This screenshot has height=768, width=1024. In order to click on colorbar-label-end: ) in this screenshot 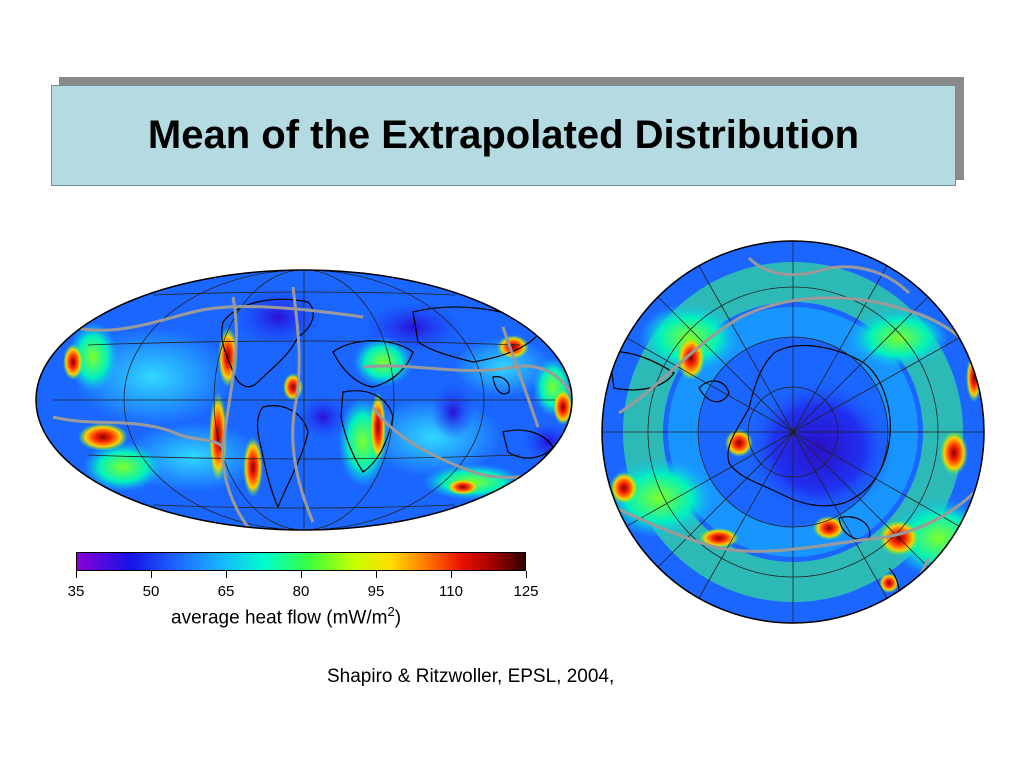, I will do `click(398, 618)`.